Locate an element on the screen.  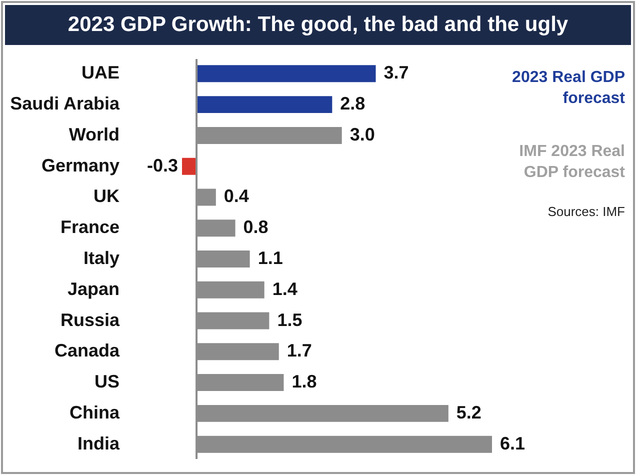
y-tick-label: Russia is located at coordinates (90, 320).